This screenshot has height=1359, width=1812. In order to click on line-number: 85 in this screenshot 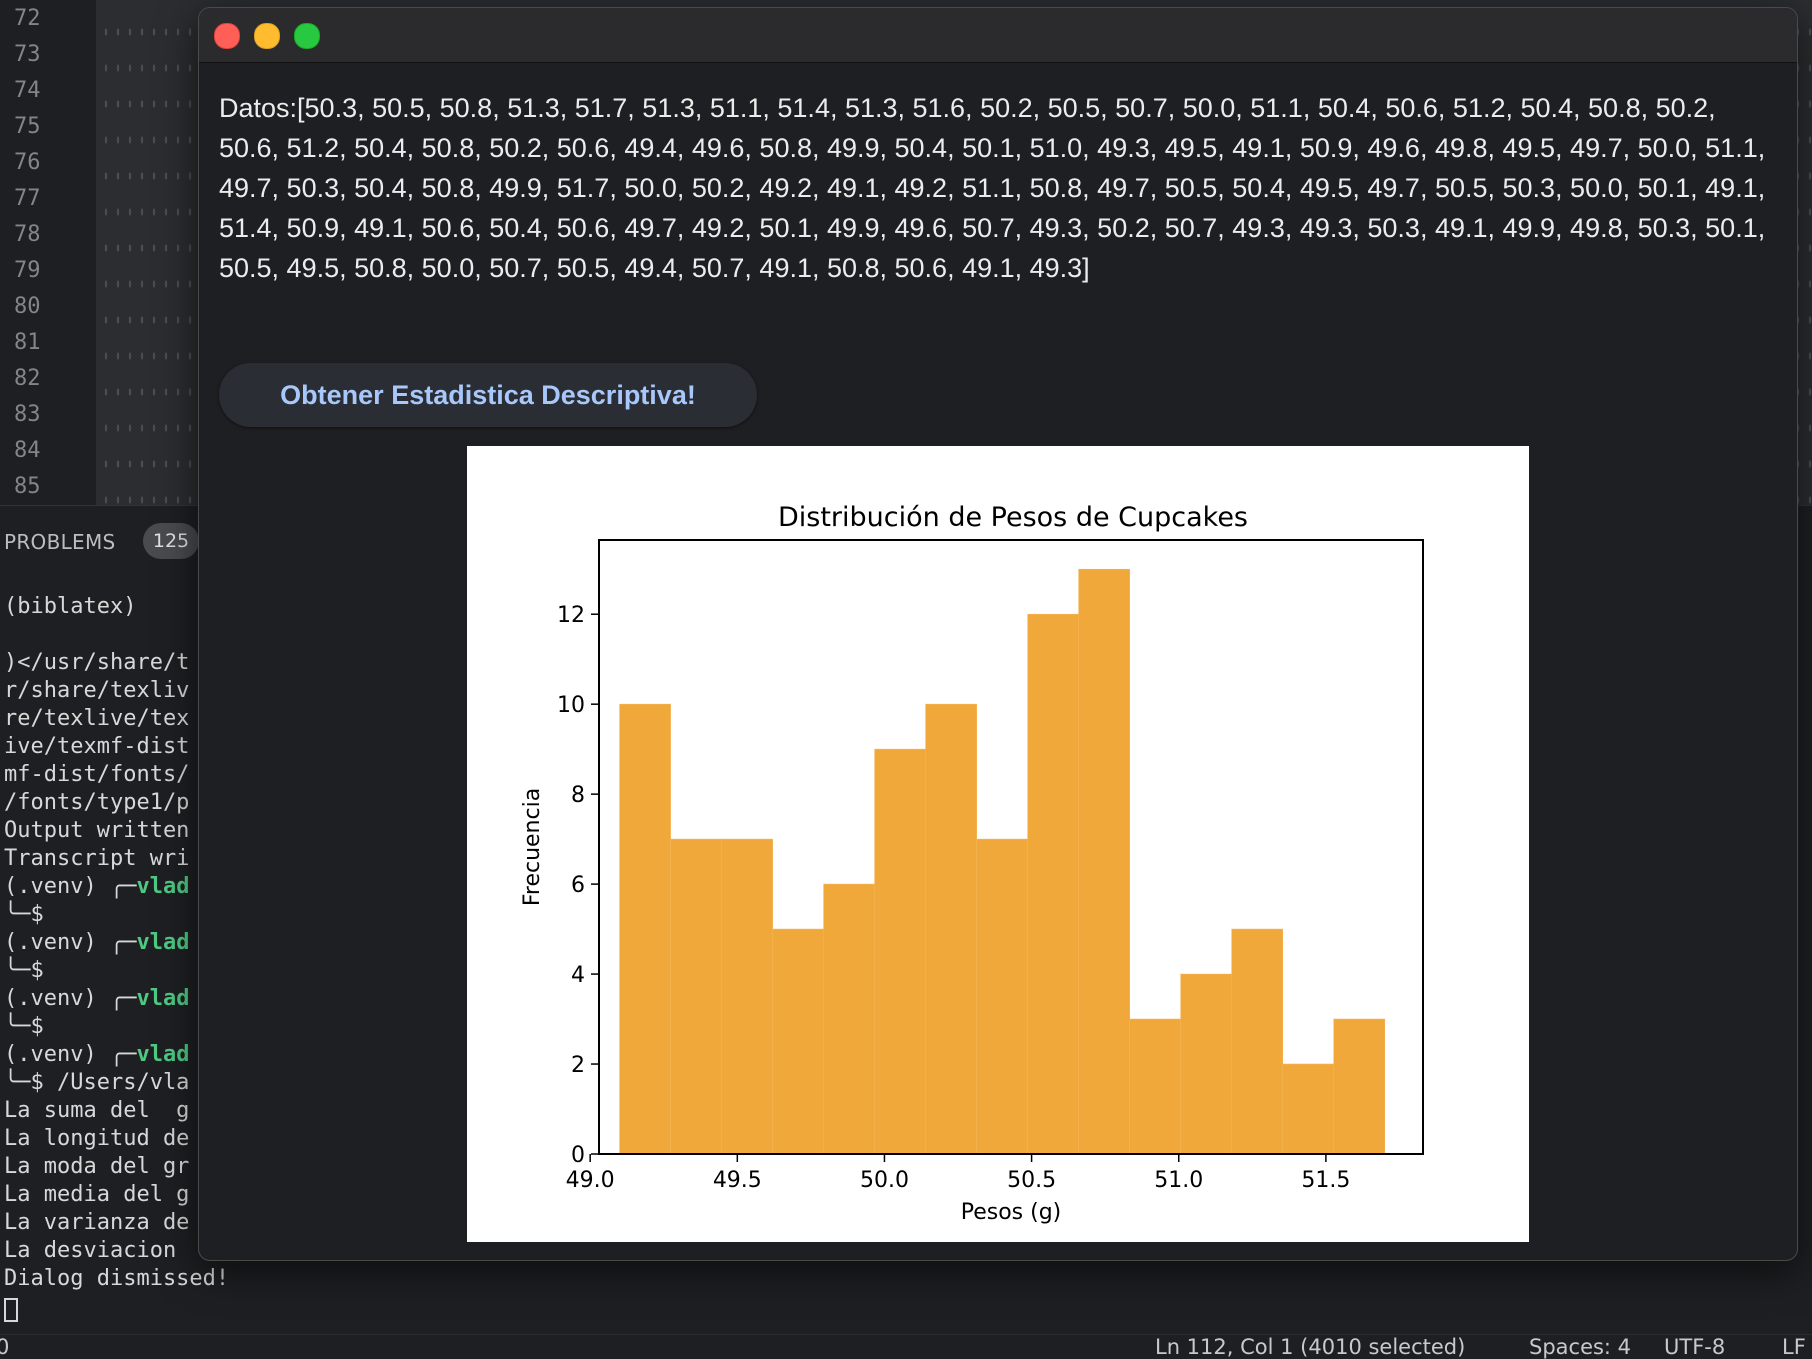, I will do `click(27, 486)`.